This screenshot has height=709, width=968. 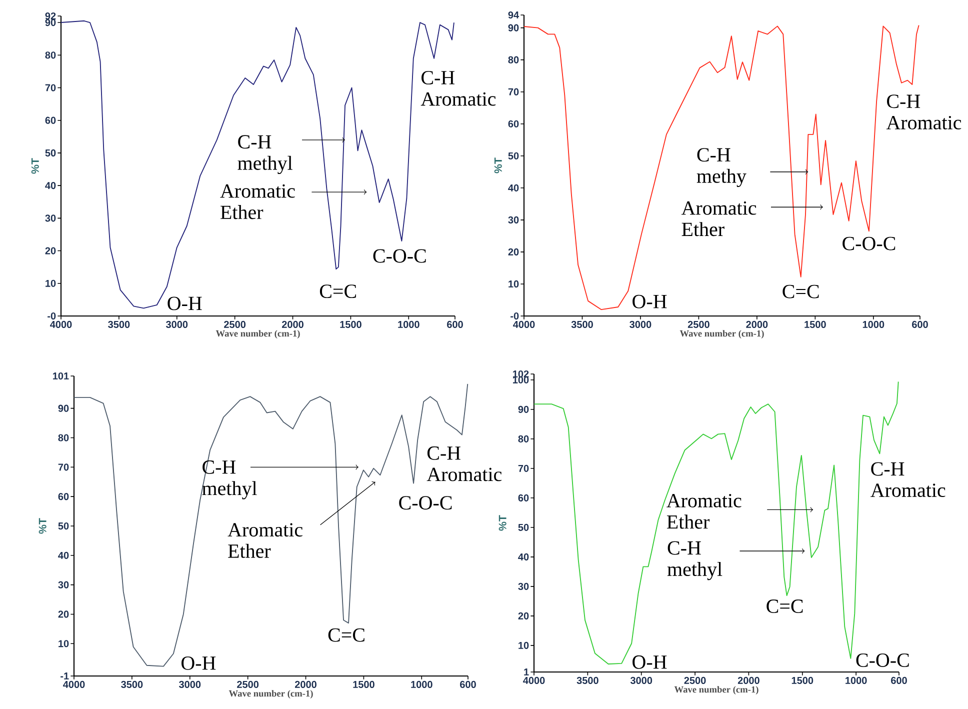 What do you see at coordinates (64, 676) in the screenshot?
I see `y-tick-label: -1` at bounding box center [64, 676].